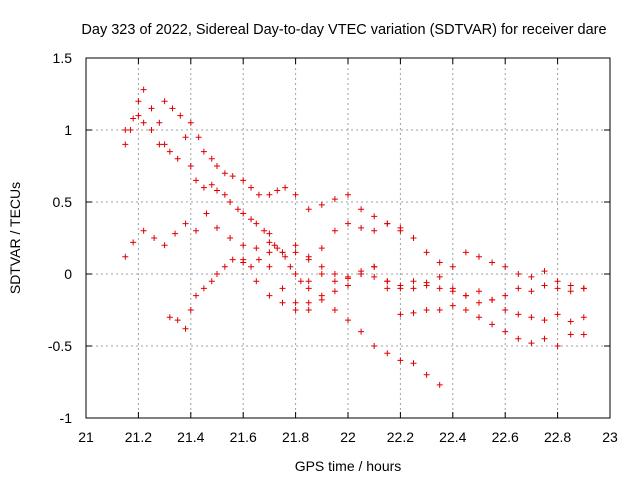 Image resolution: width=640 pixels, height=480 pixels. I want to click on x-tick-label: 23, so click(610, 437).